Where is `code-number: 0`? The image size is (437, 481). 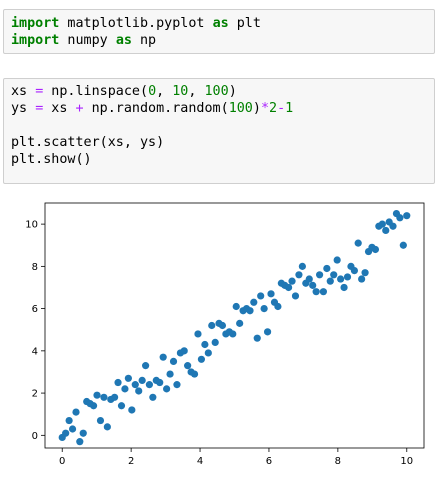 code-number: 0 is located at coordinates (152, 91).